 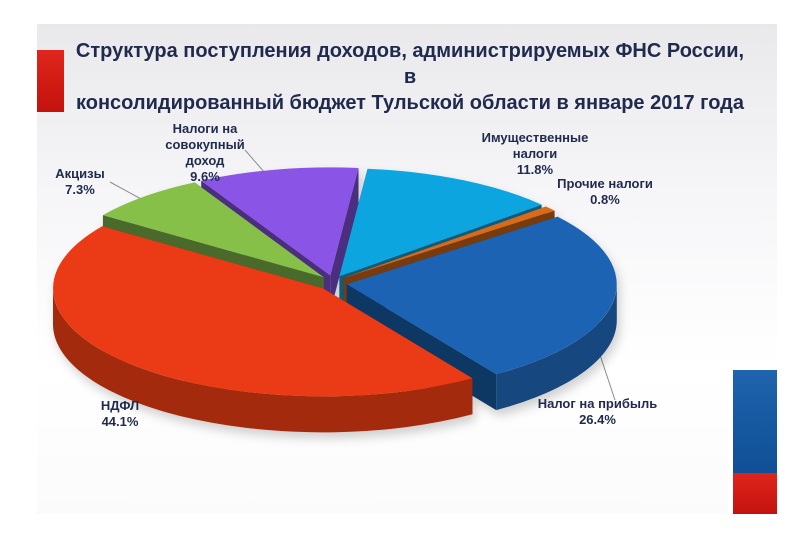 I want to click on slice-4-top, so click(x=213, y=230).